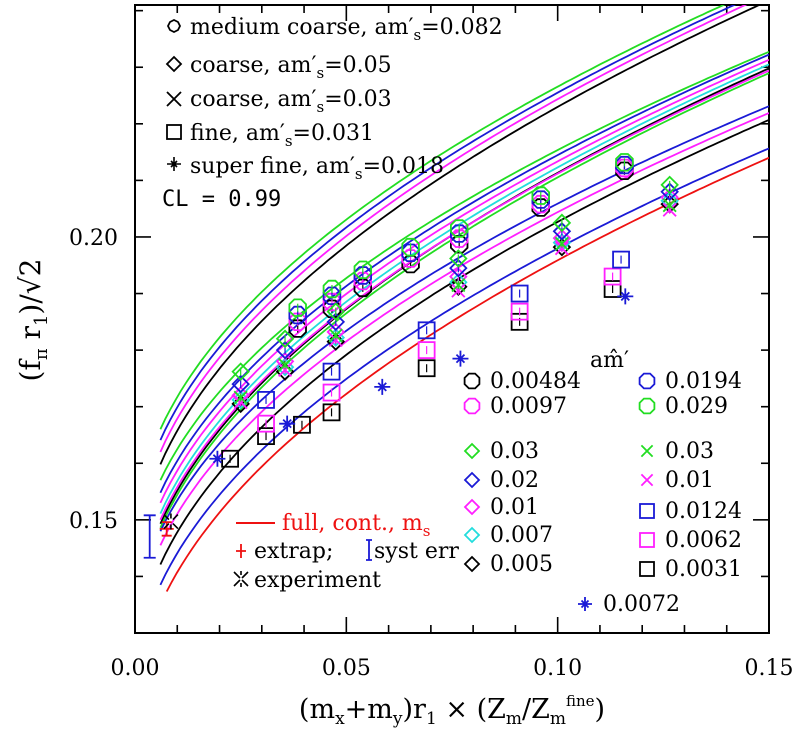 The width and height of the screenshot is (799, 731). I want to click on svg-text: super fine, am′s=0.018, so click(317, 168).